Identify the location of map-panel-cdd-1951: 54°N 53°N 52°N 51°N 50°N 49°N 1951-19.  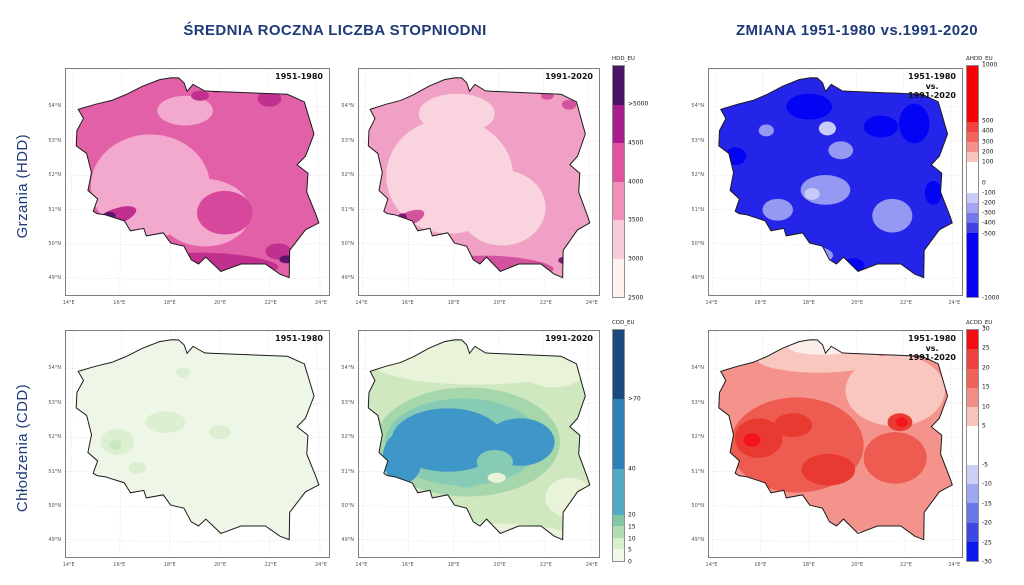
(189, 448).